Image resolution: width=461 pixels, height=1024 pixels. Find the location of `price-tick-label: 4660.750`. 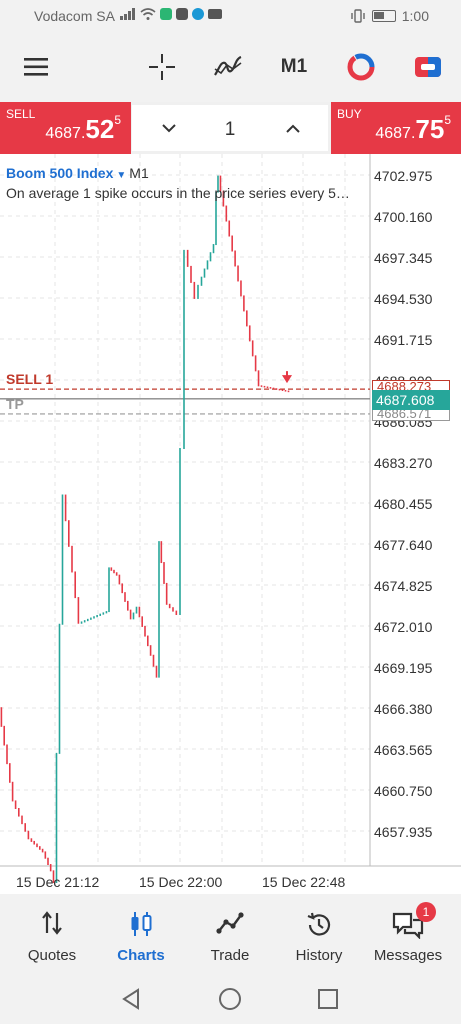

price-tick-label: 4660.750 is located at coordinates (403, 791).